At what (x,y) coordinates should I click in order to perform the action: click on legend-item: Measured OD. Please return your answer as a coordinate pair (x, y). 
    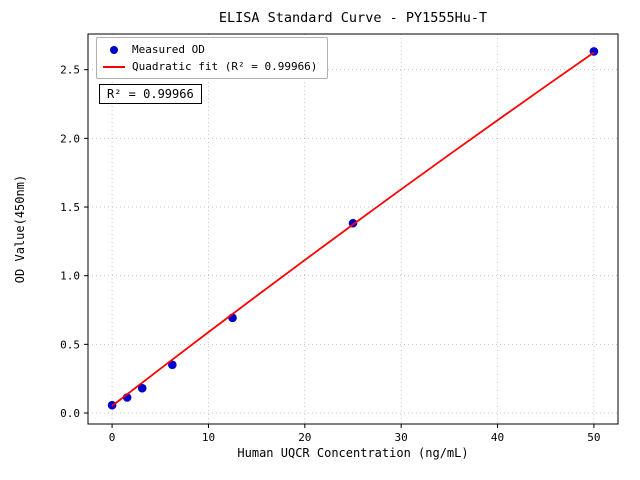
    Looking at the image, I should click on (210, 49).